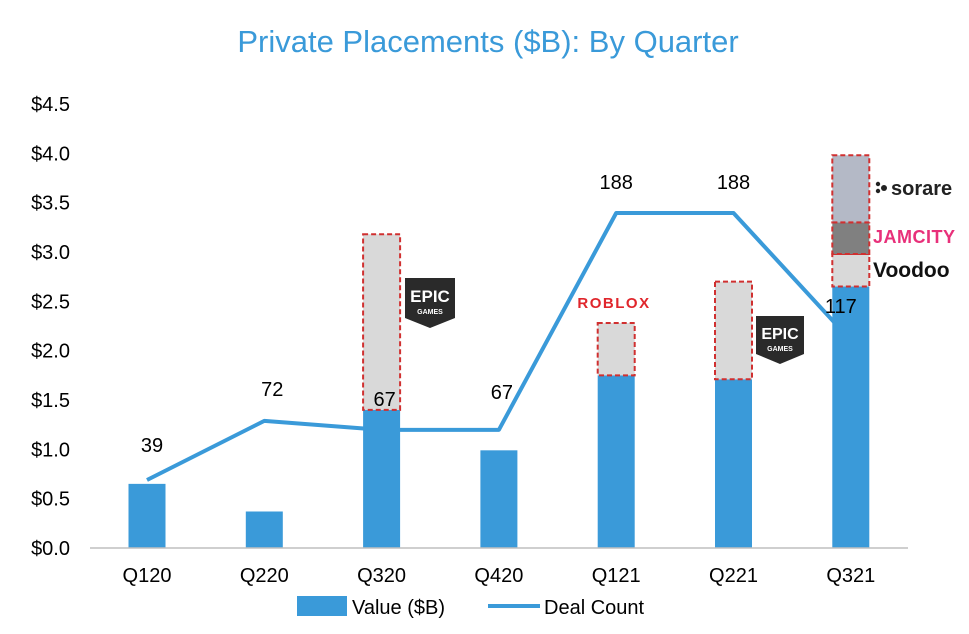 This screenshot has height=634, width=969. What do you see at coordinates (50, 302) in the screenshot?
I see `y-tick-label: $2.5` at bounding box center [50, 302].